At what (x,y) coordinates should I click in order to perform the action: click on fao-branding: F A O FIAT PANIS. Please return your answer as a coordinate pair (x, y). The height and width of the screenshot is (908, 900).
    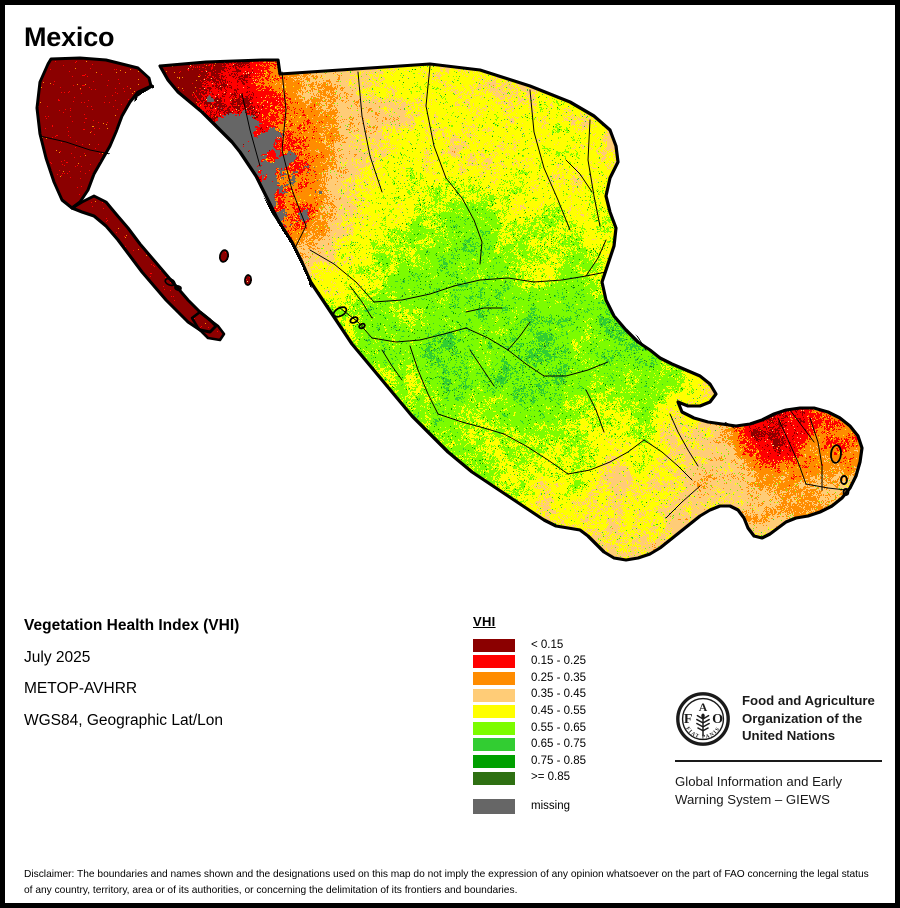
    Looking at the image, I should click on (782, 750).